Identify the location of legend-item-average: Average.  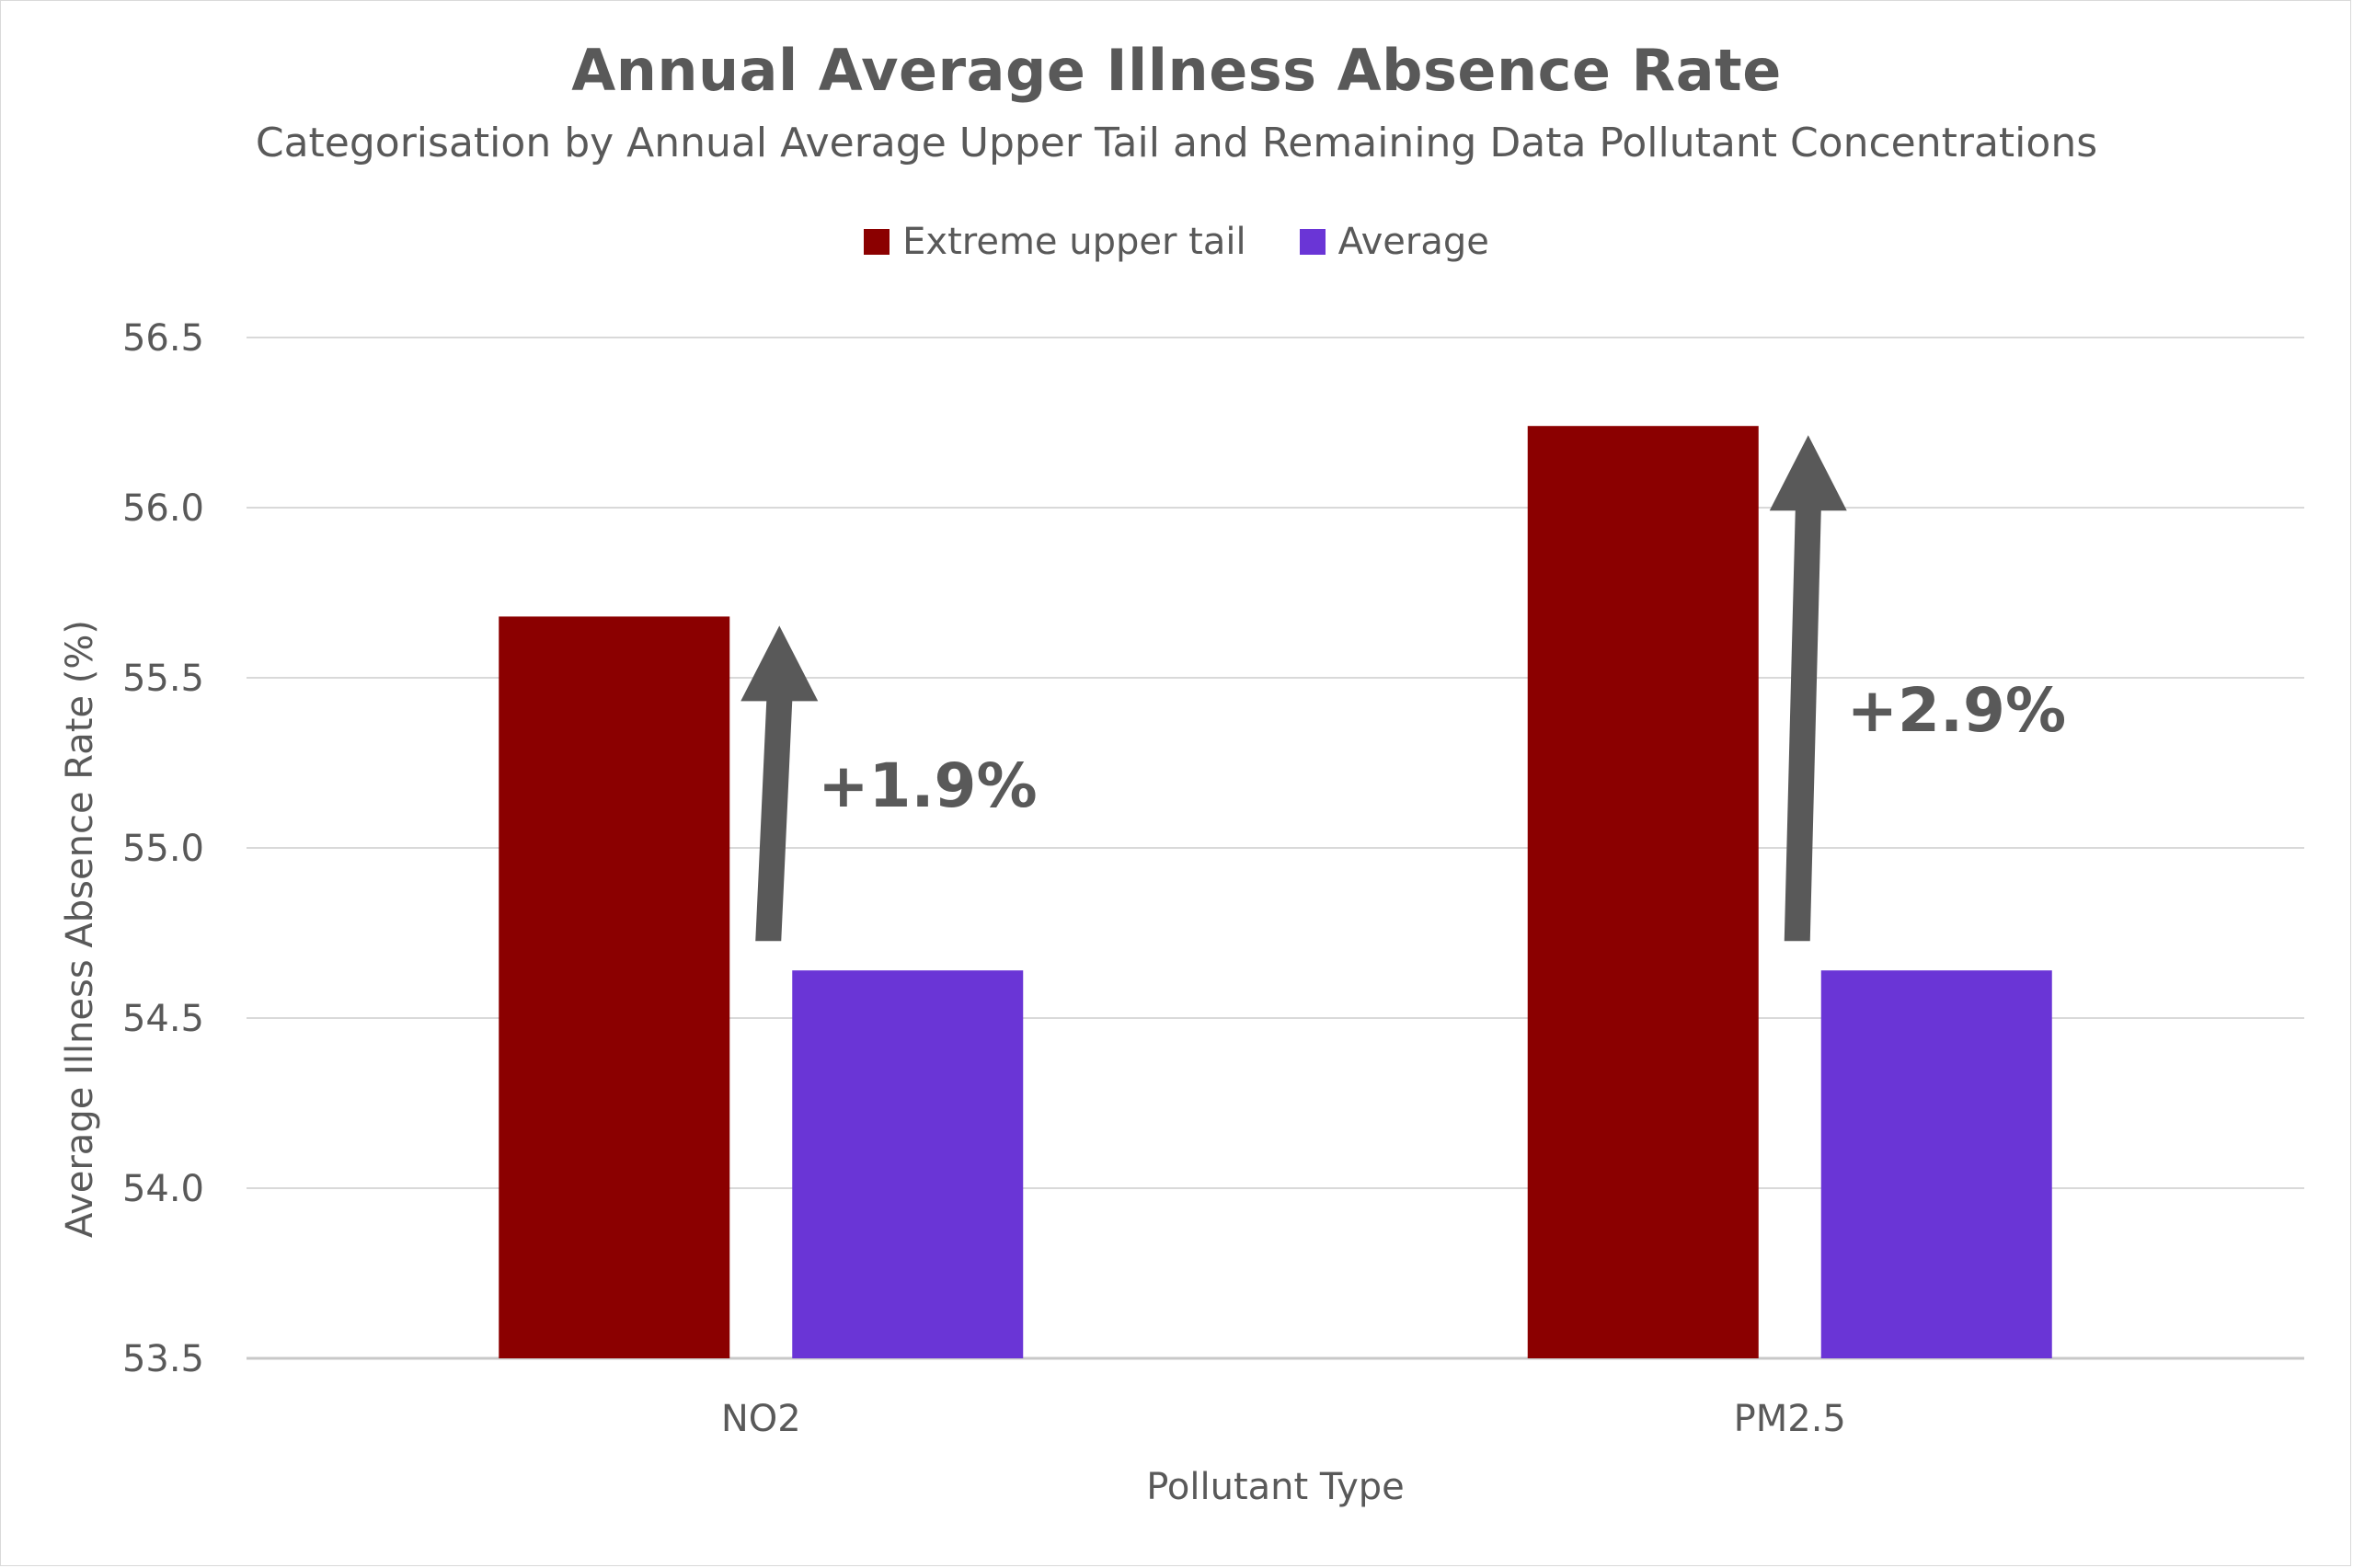
(1394, 242).